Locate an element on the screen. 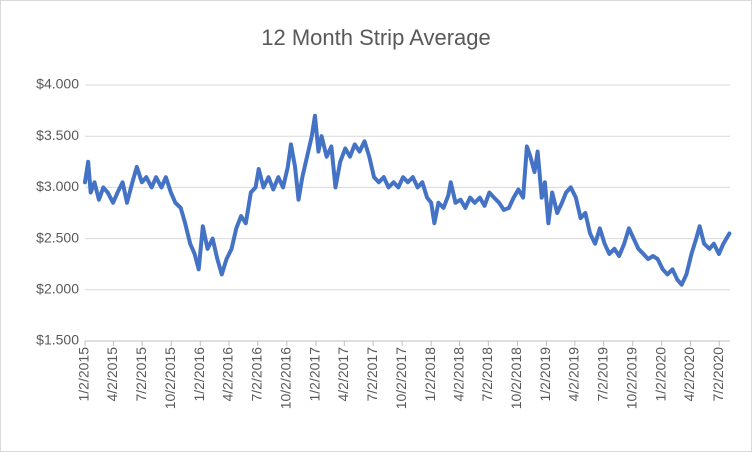  x-tick-label: 10/2/2017 is located at coordinates (401, 378).